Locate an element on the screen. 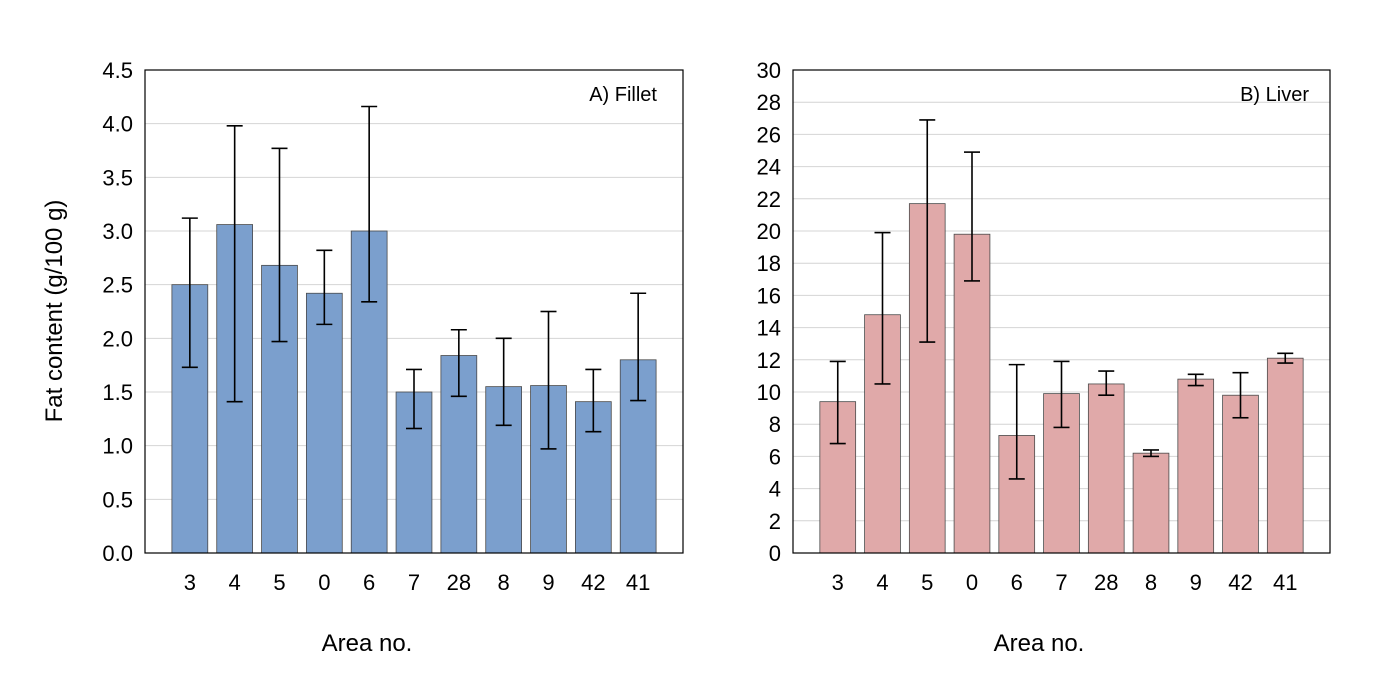  panel-a-x-tick-label: 41 is located at coordinates (638, 582).